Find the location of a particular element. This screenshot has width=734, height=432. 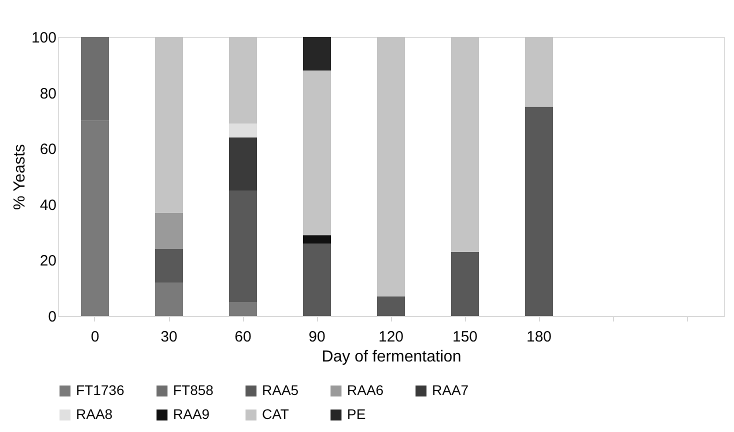

legend-label: RAA6 is located at coordinates (365, 390).